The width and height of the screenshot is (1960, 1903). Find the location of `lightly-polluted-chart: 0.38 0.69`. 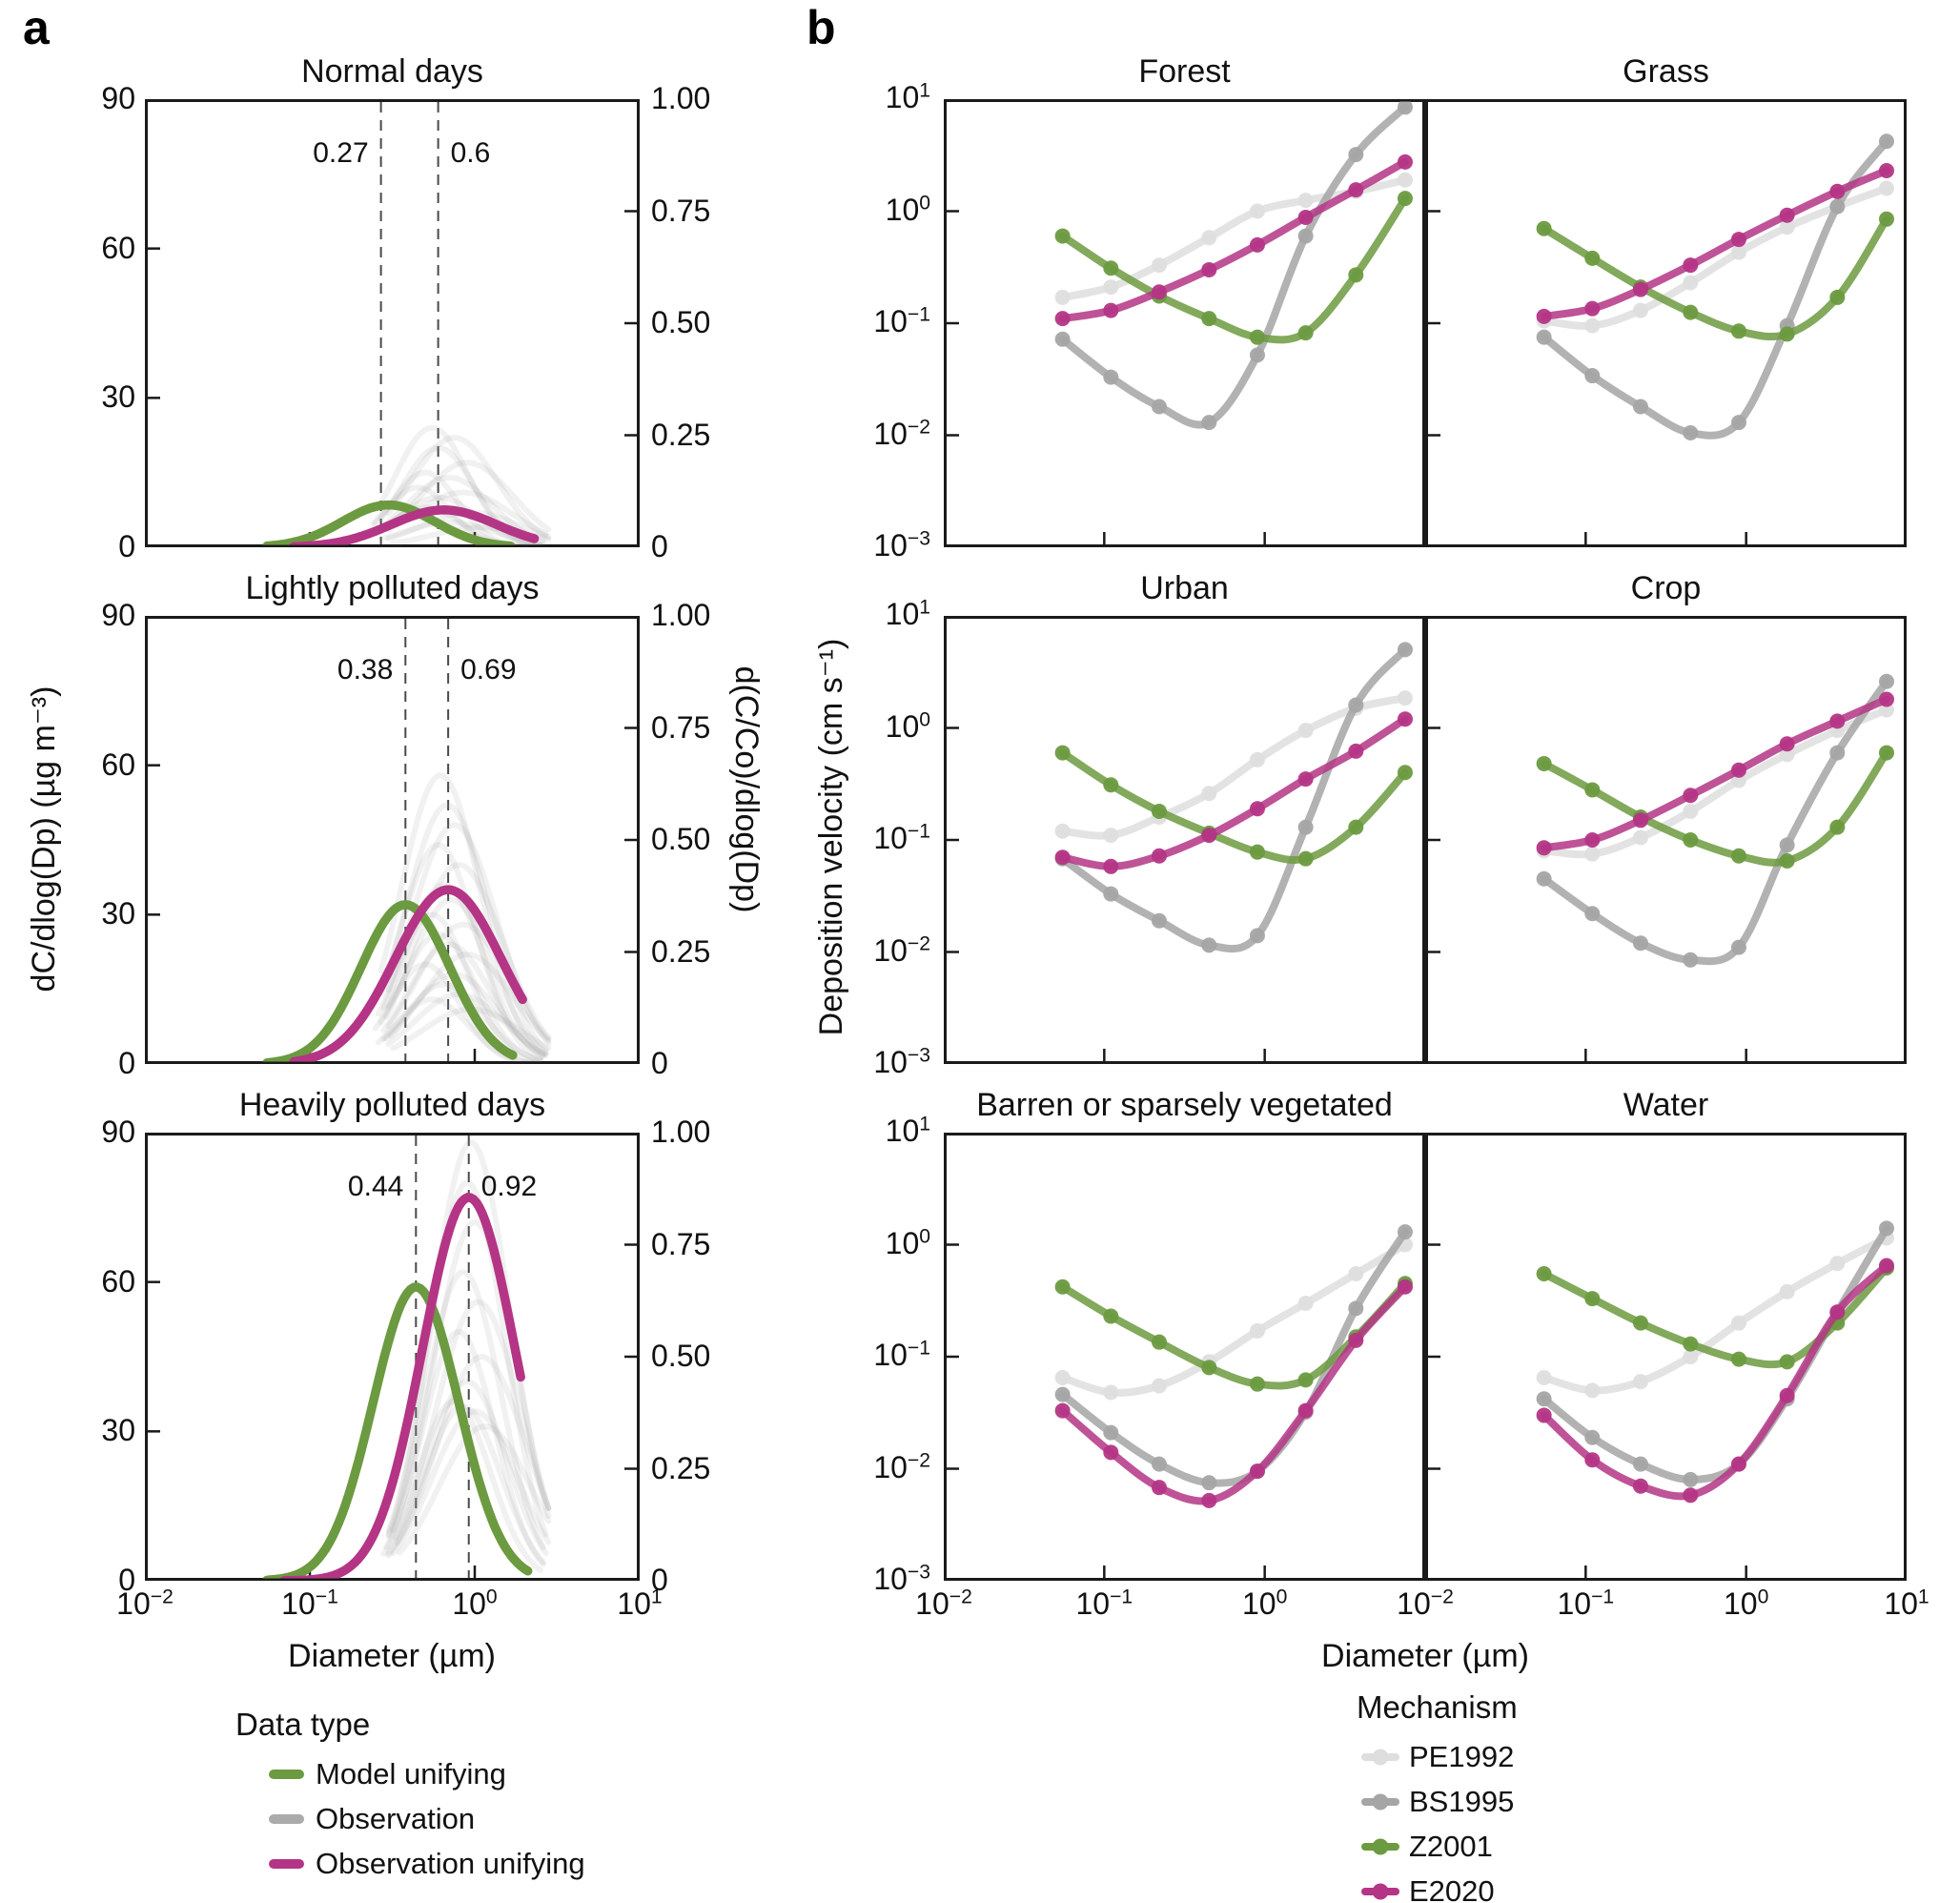

lightly-polluted-chart: 0.38 0.69 is located at coordinates (392, 840).